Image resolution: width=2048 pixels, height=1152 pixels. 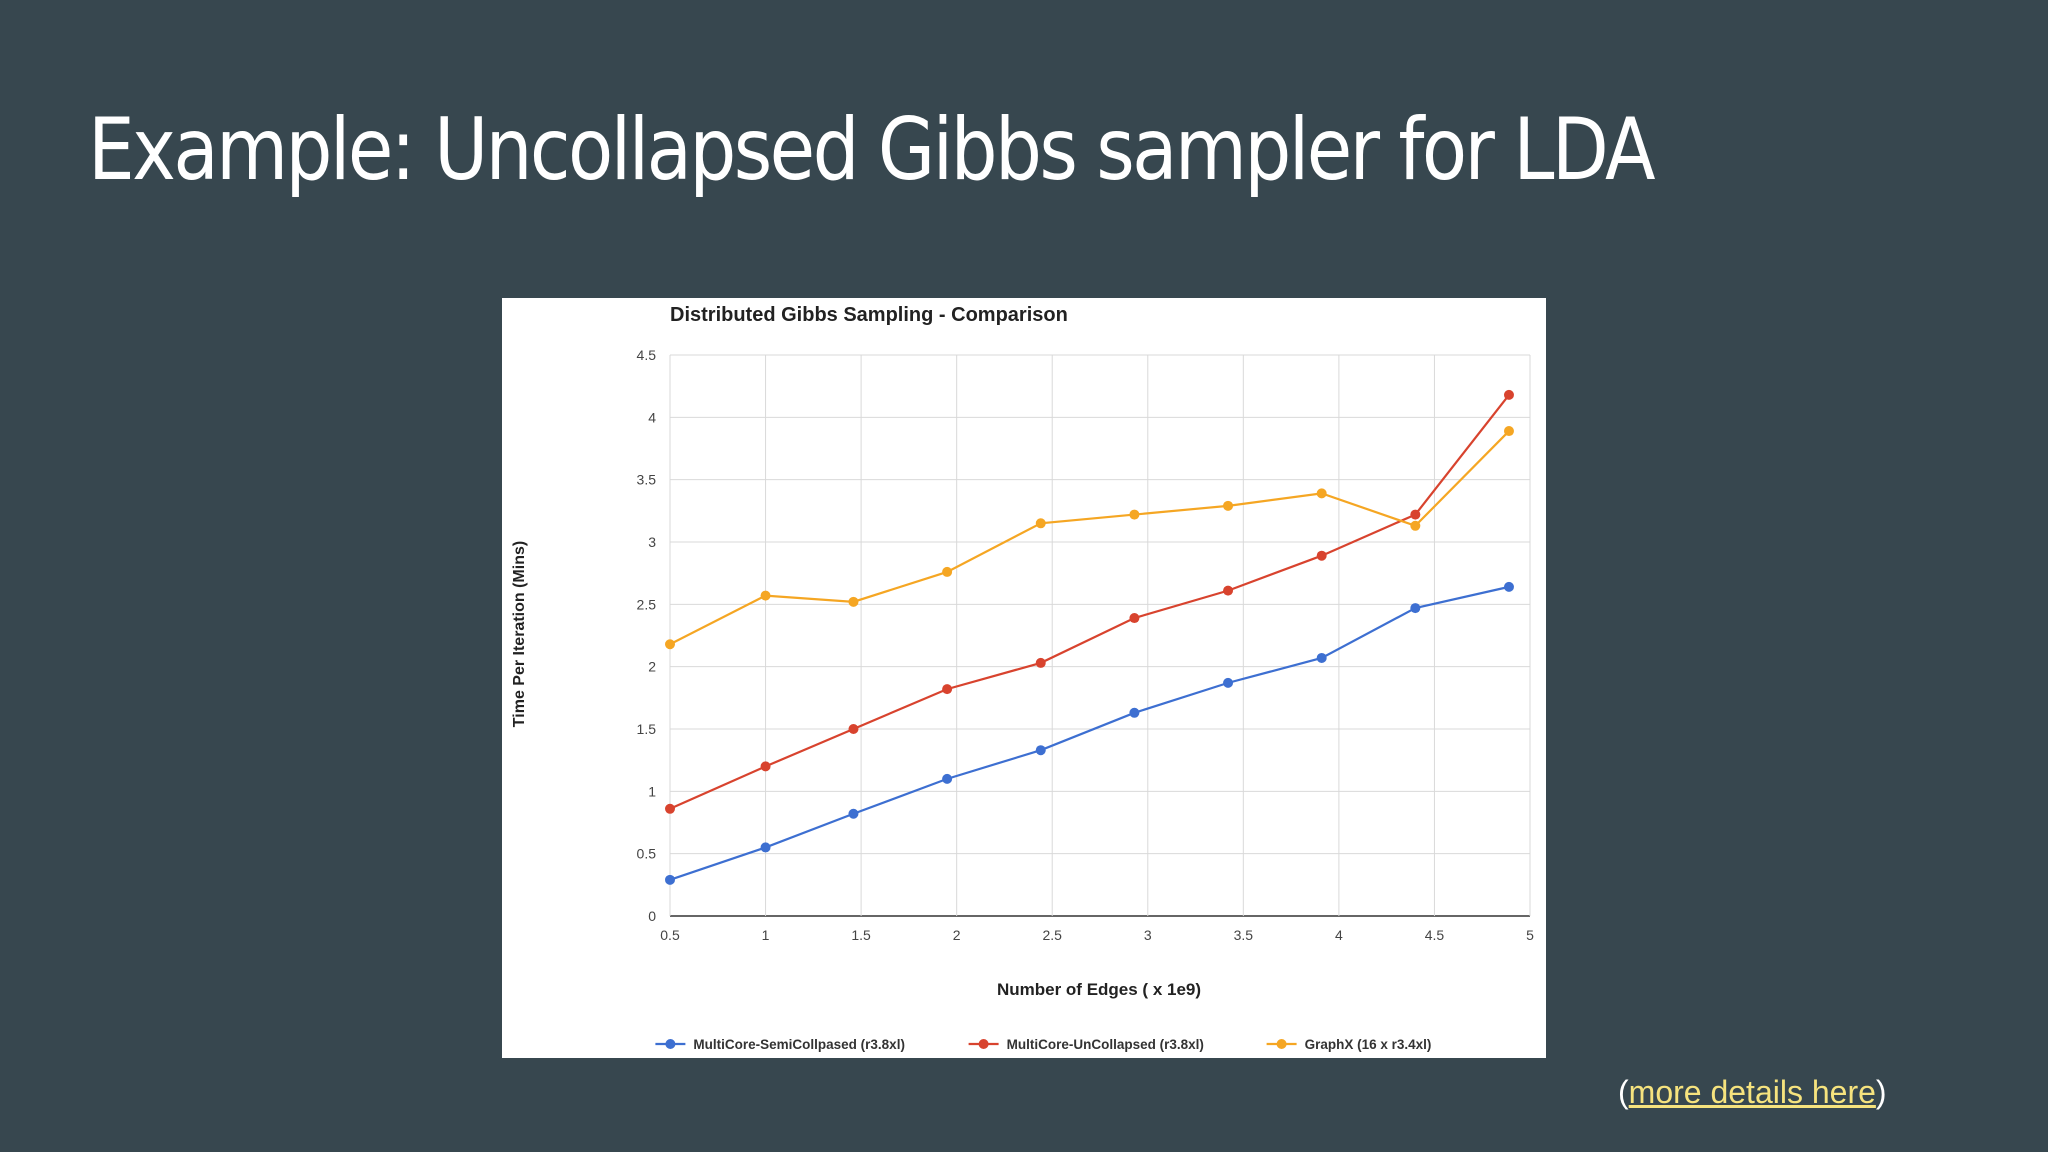 What do you see at coordinates (1339, 935) in the screenshot?
I see `x-tick-label: 4` at bounding box center [1339, 935].